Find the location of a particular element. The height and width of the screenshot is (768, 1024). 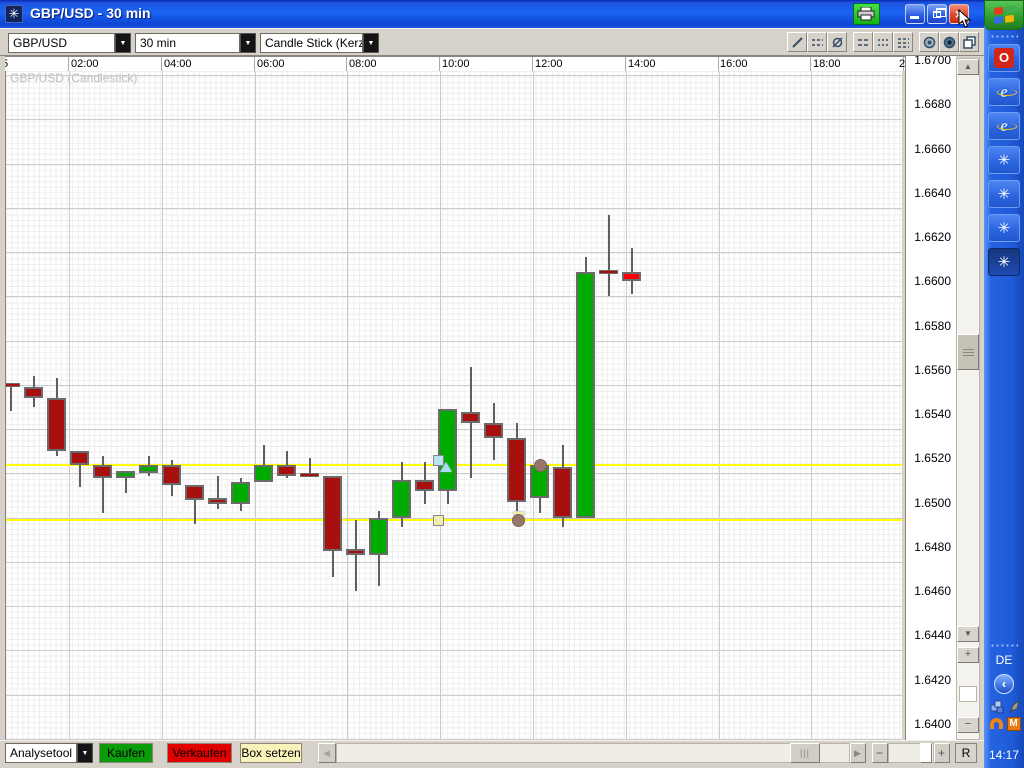

vertical-scroll-thumb is located at coordinates (968, 352).